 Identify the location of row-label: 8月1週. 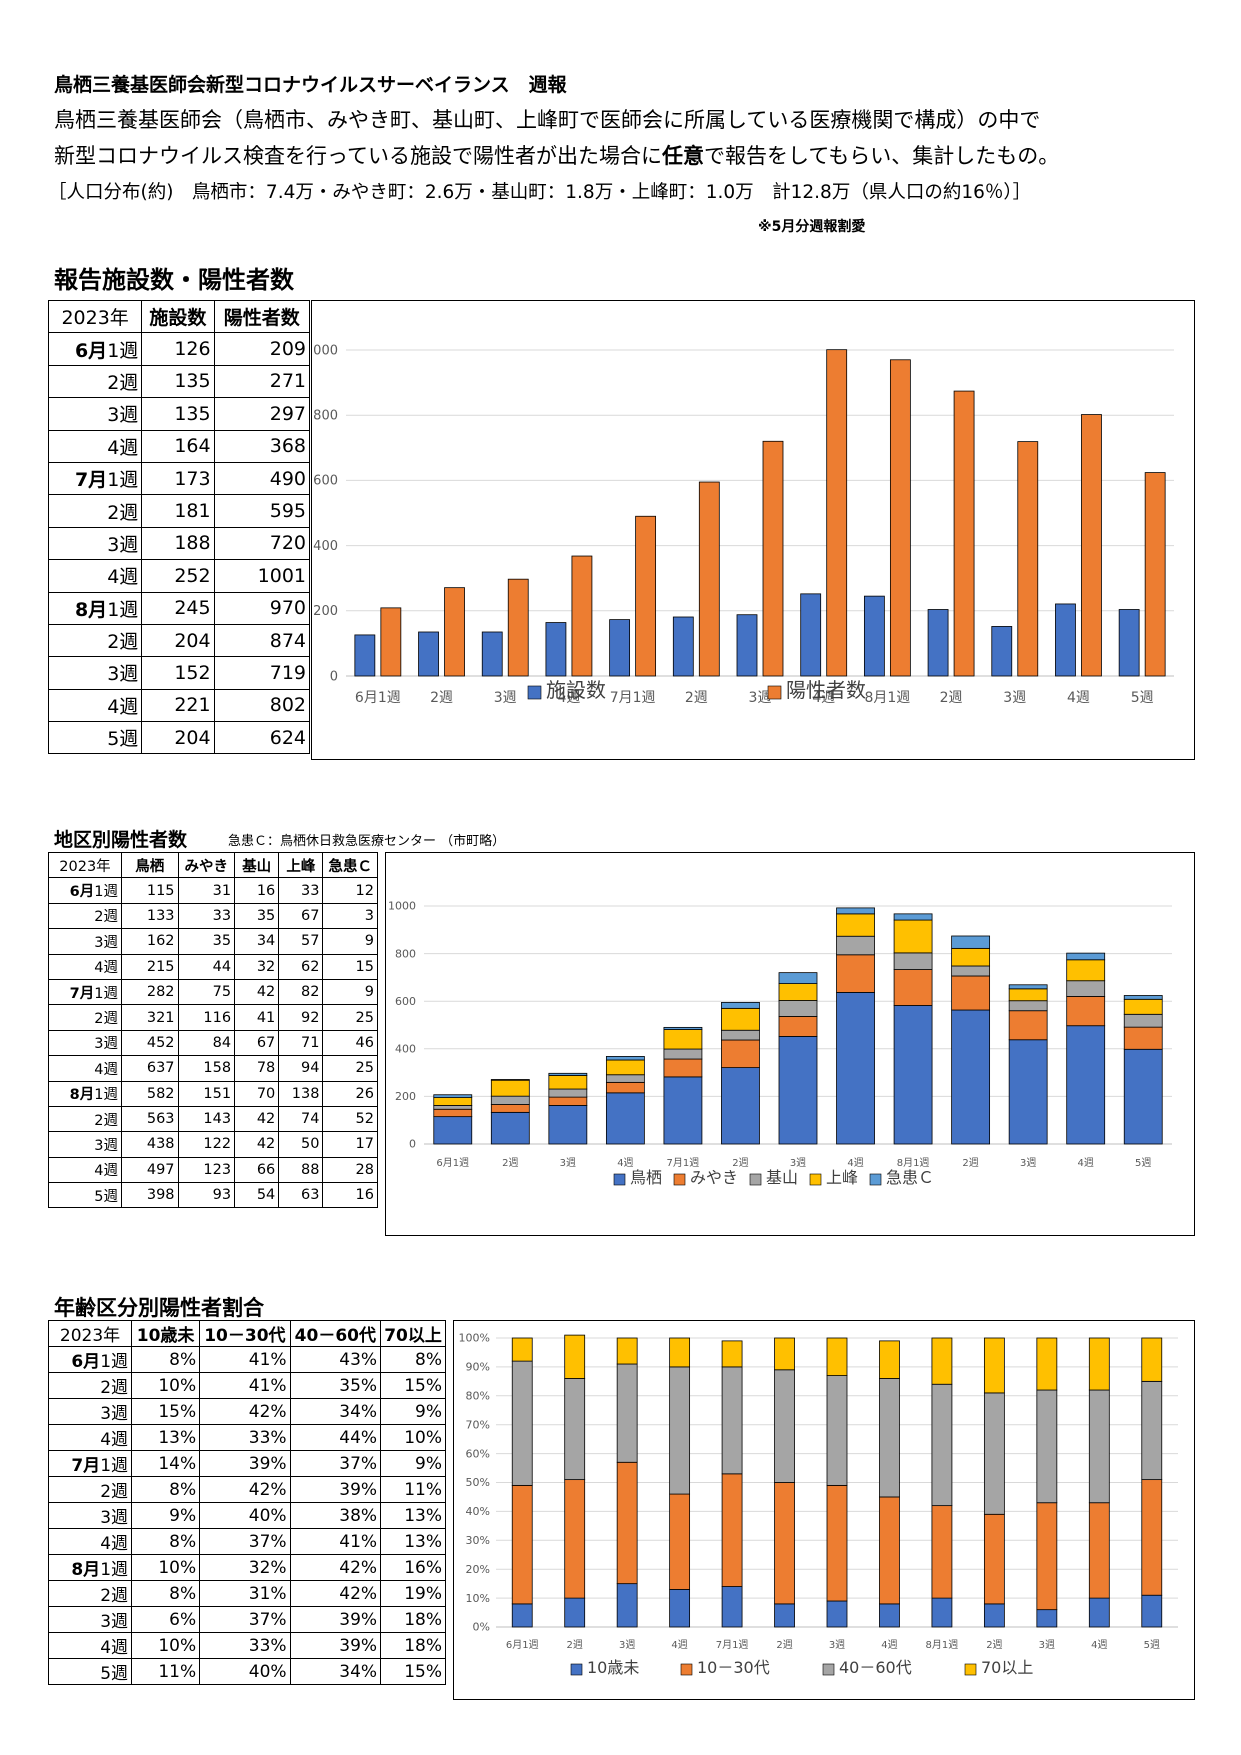
(85, 1093).